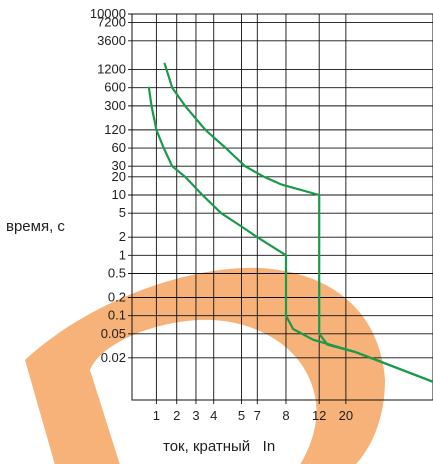  I want to click on x-tick-label: 7, so click(257, 415).